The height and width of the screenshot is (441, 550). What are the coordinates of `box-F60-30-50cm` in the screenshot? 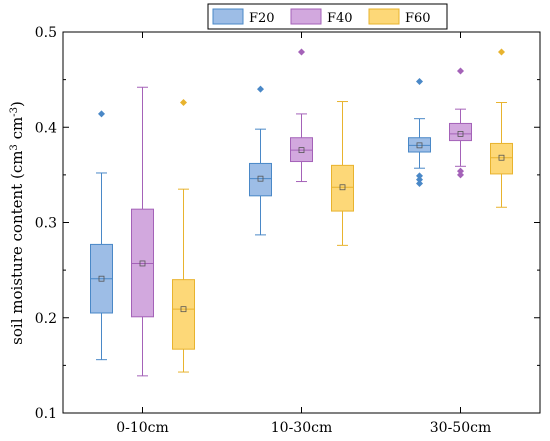 It's located at (501, 128).